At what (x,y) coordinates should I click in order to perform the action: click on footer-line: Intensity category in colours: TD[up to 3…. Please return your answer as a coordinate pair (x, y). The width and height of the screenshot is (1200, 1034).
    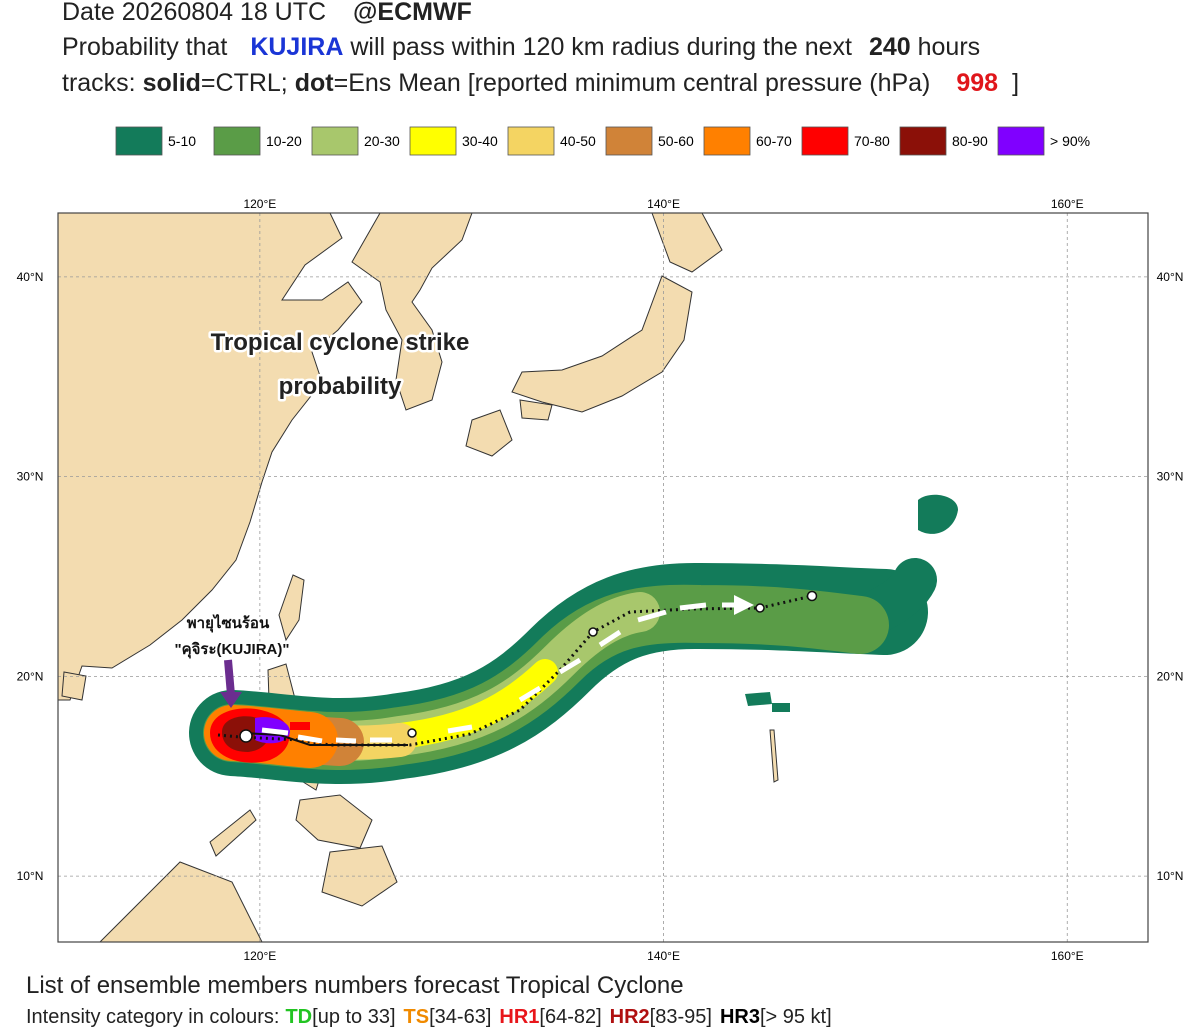
    Looking at the image, I should click on (429, 1017).